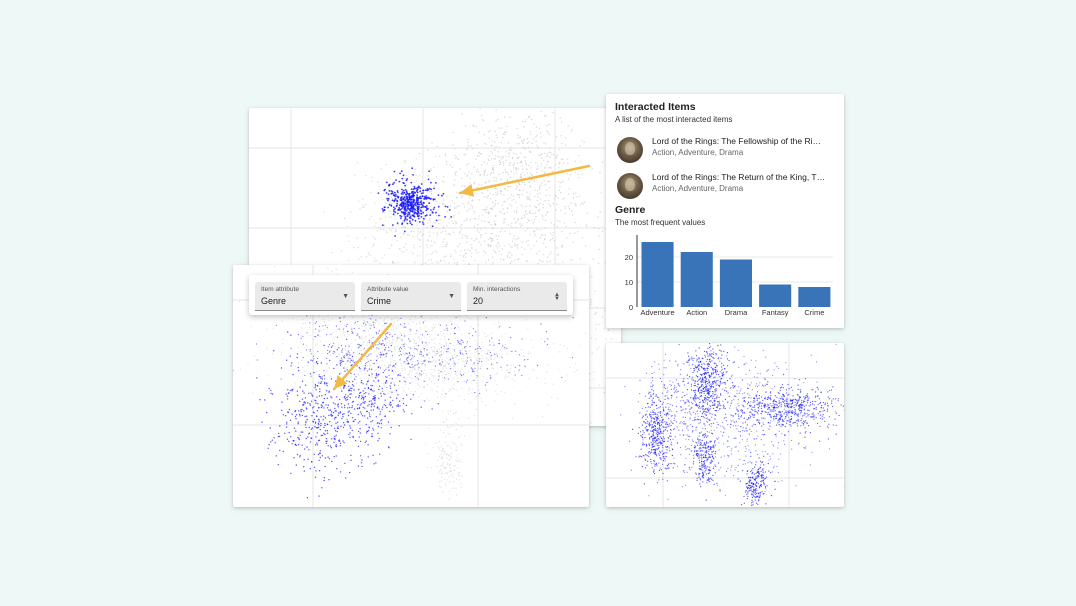  I want to click on x-tick-label: Fantasy, so click(775, 312).